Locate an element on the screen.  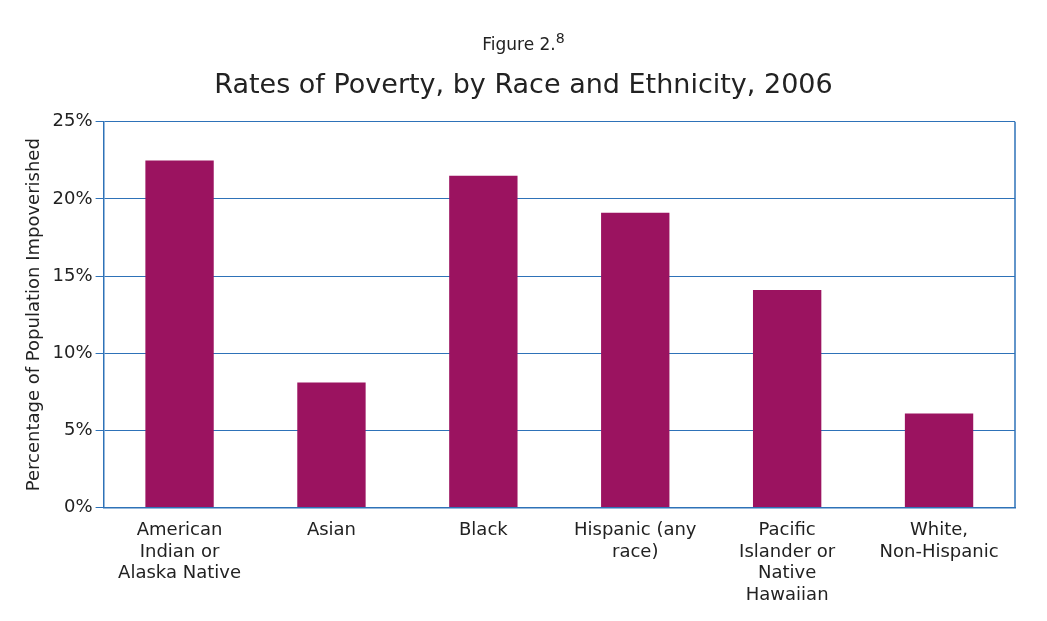
x-tick-label: Hispanic (any race) is located at coordinates (635, 539).